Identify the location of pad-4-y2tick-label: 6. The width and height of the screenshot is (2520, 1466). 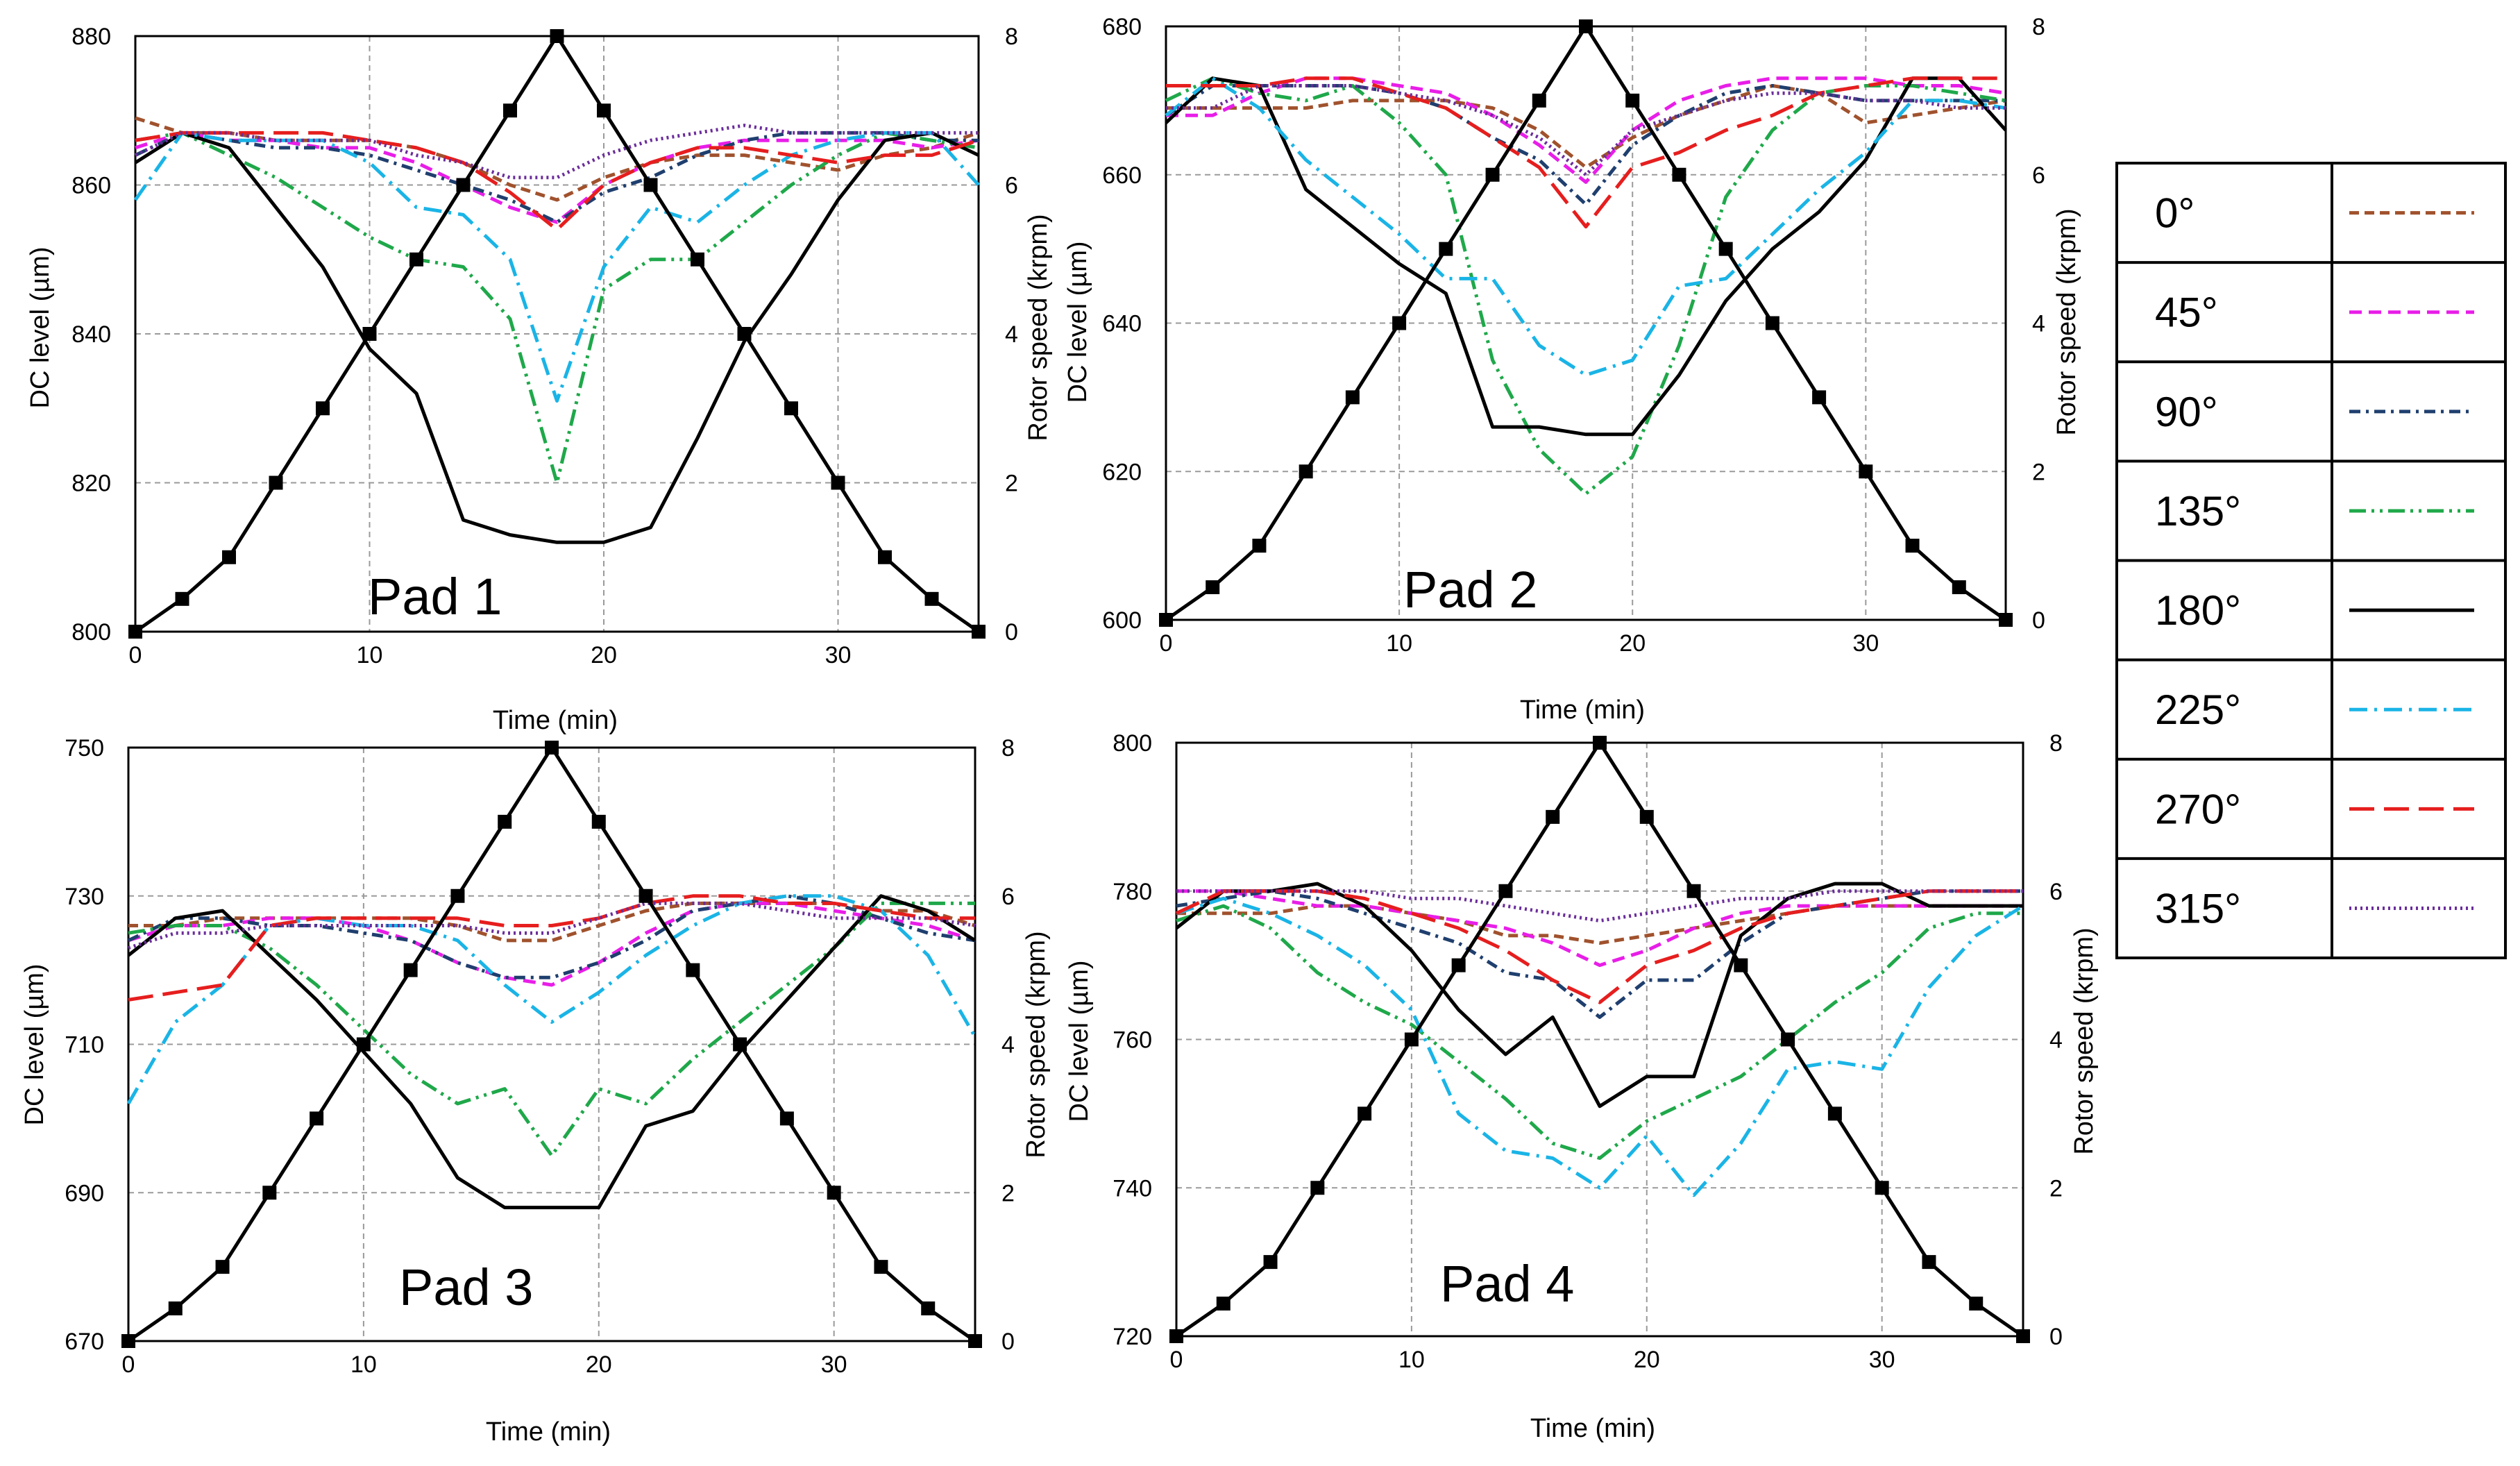
(2056, 892).